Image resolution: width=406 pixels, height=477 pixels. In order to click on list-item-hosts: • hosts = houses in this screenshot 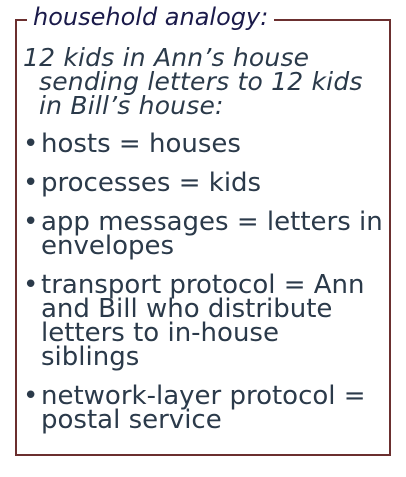, I will do `click(204, 144)`.